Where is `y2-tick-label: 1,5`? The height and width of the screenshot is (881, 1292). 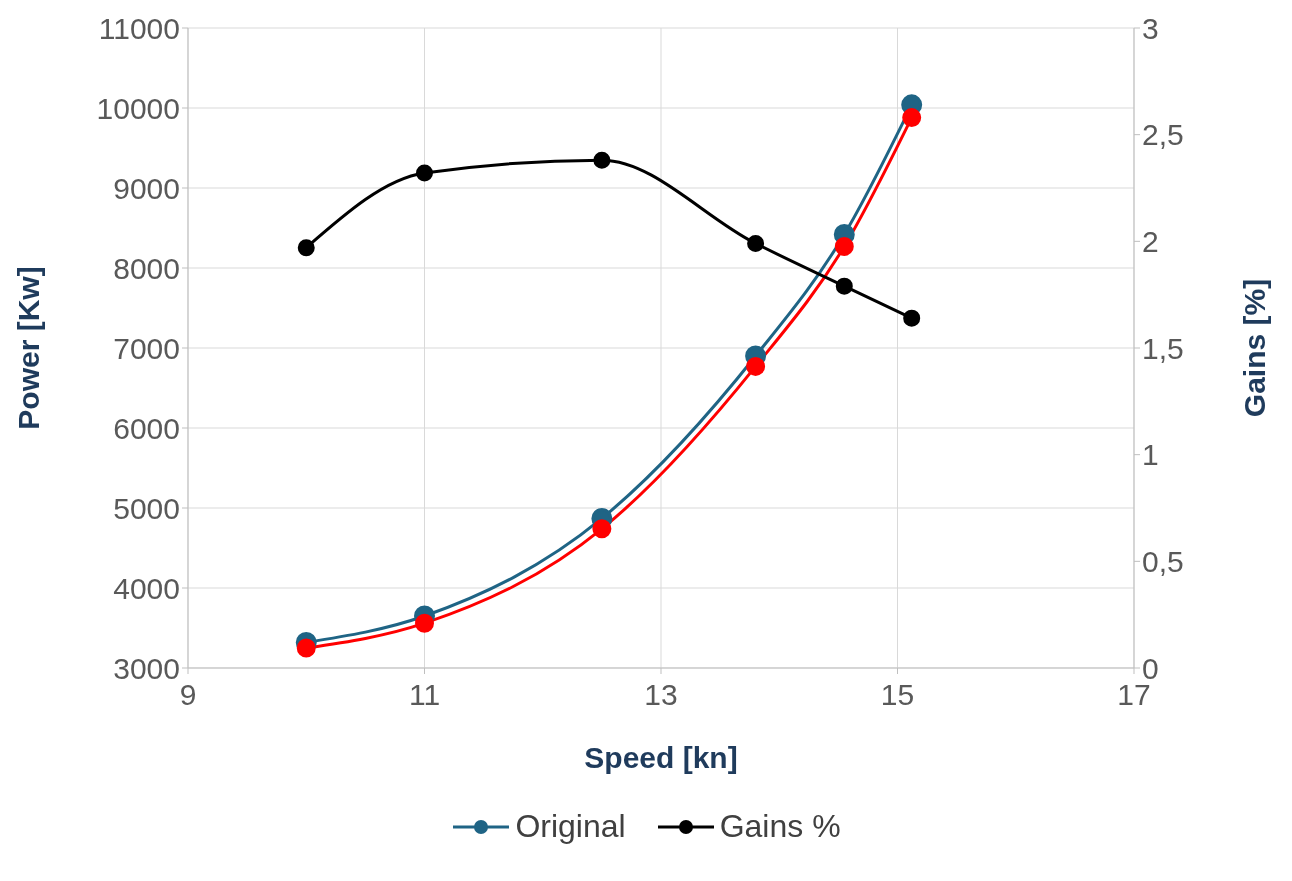 y2-tick-label: 1,5 is located at coordinates (1163, 348).